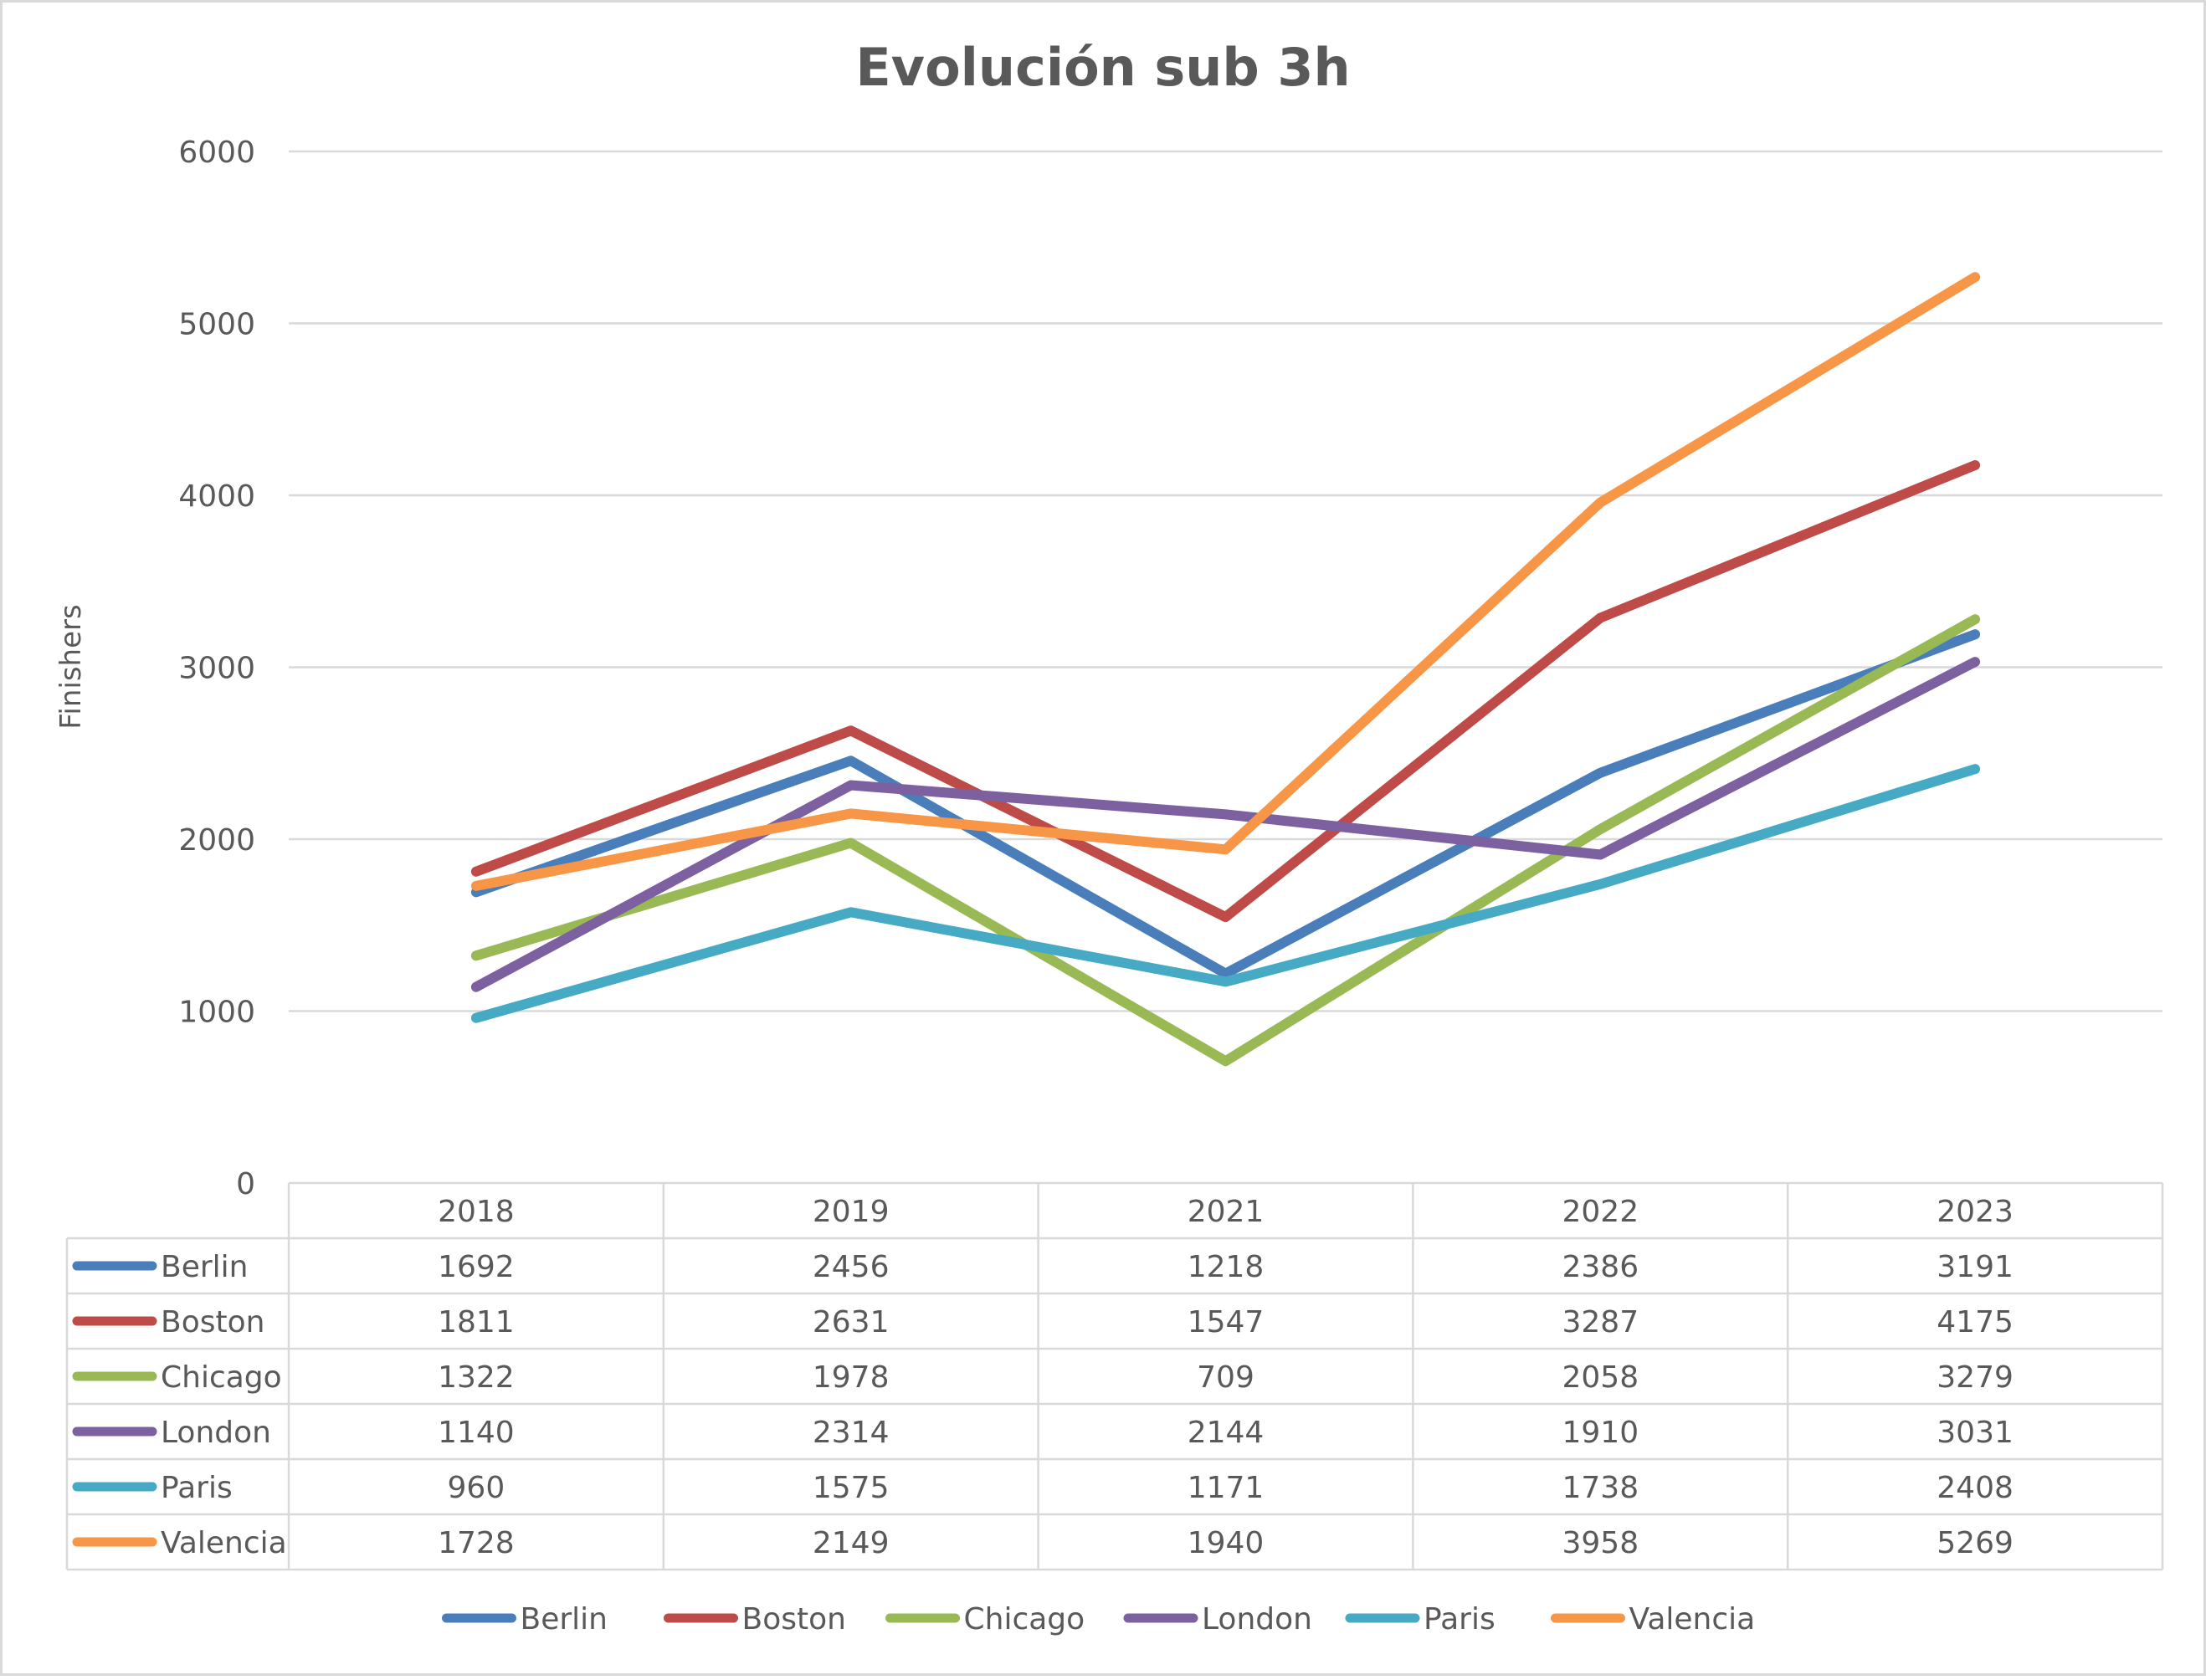 The height and width of the screenshot is (1680, 2206). What do you see at coordinates (216, 325) in the screenshot?
I see `y-tick-label: 5000` at bounding box center [216, 325].